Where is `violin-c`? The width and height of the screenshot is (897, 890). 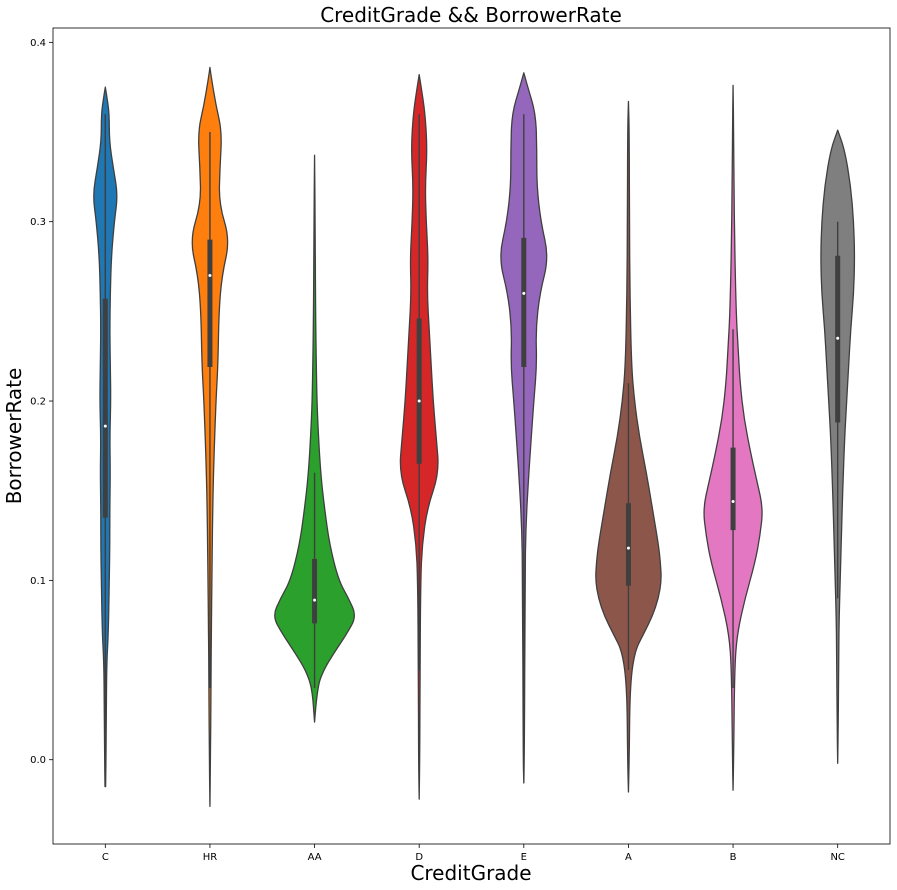
violin-c is located at coordinates (105, 437).